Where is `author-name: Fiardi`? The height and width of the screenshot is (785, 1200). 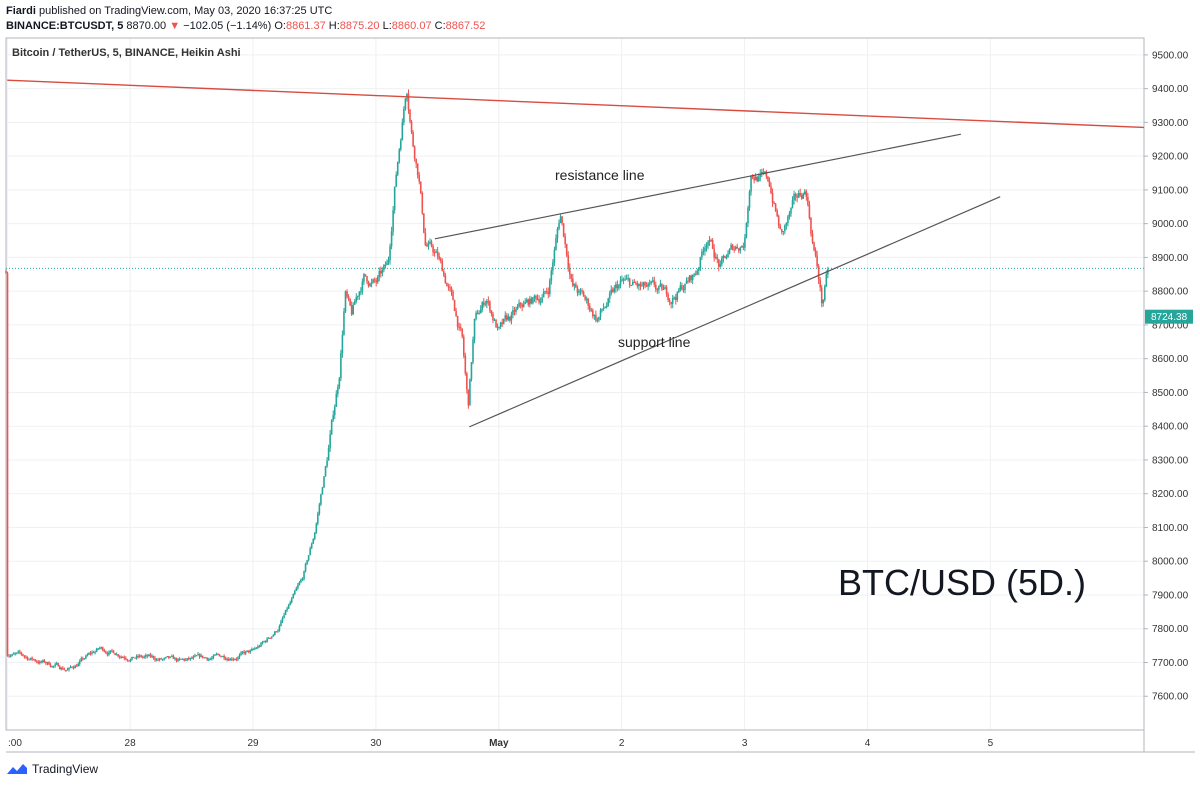 author-name: Fiardi is located at coordinates (21, 11).